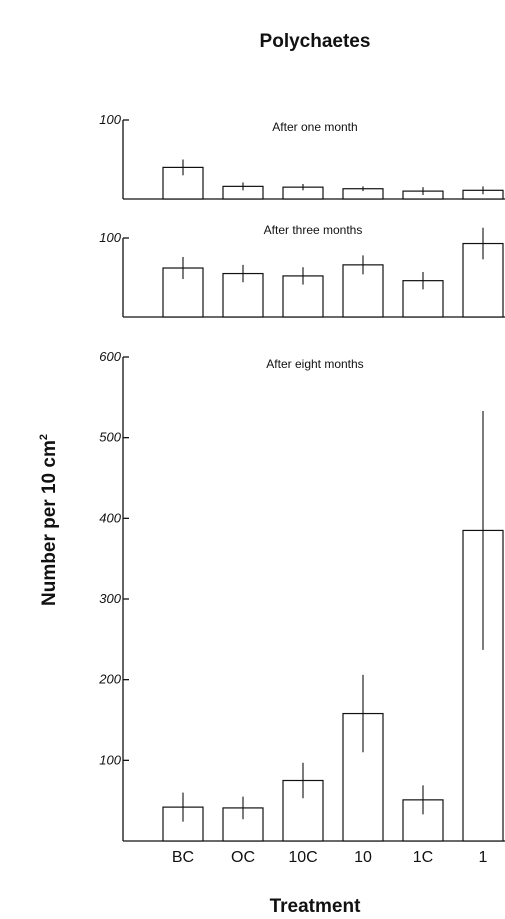 The width and height of the screenshot is (505, 919). I want to click on panel-title: After one month, so click(314, 127).